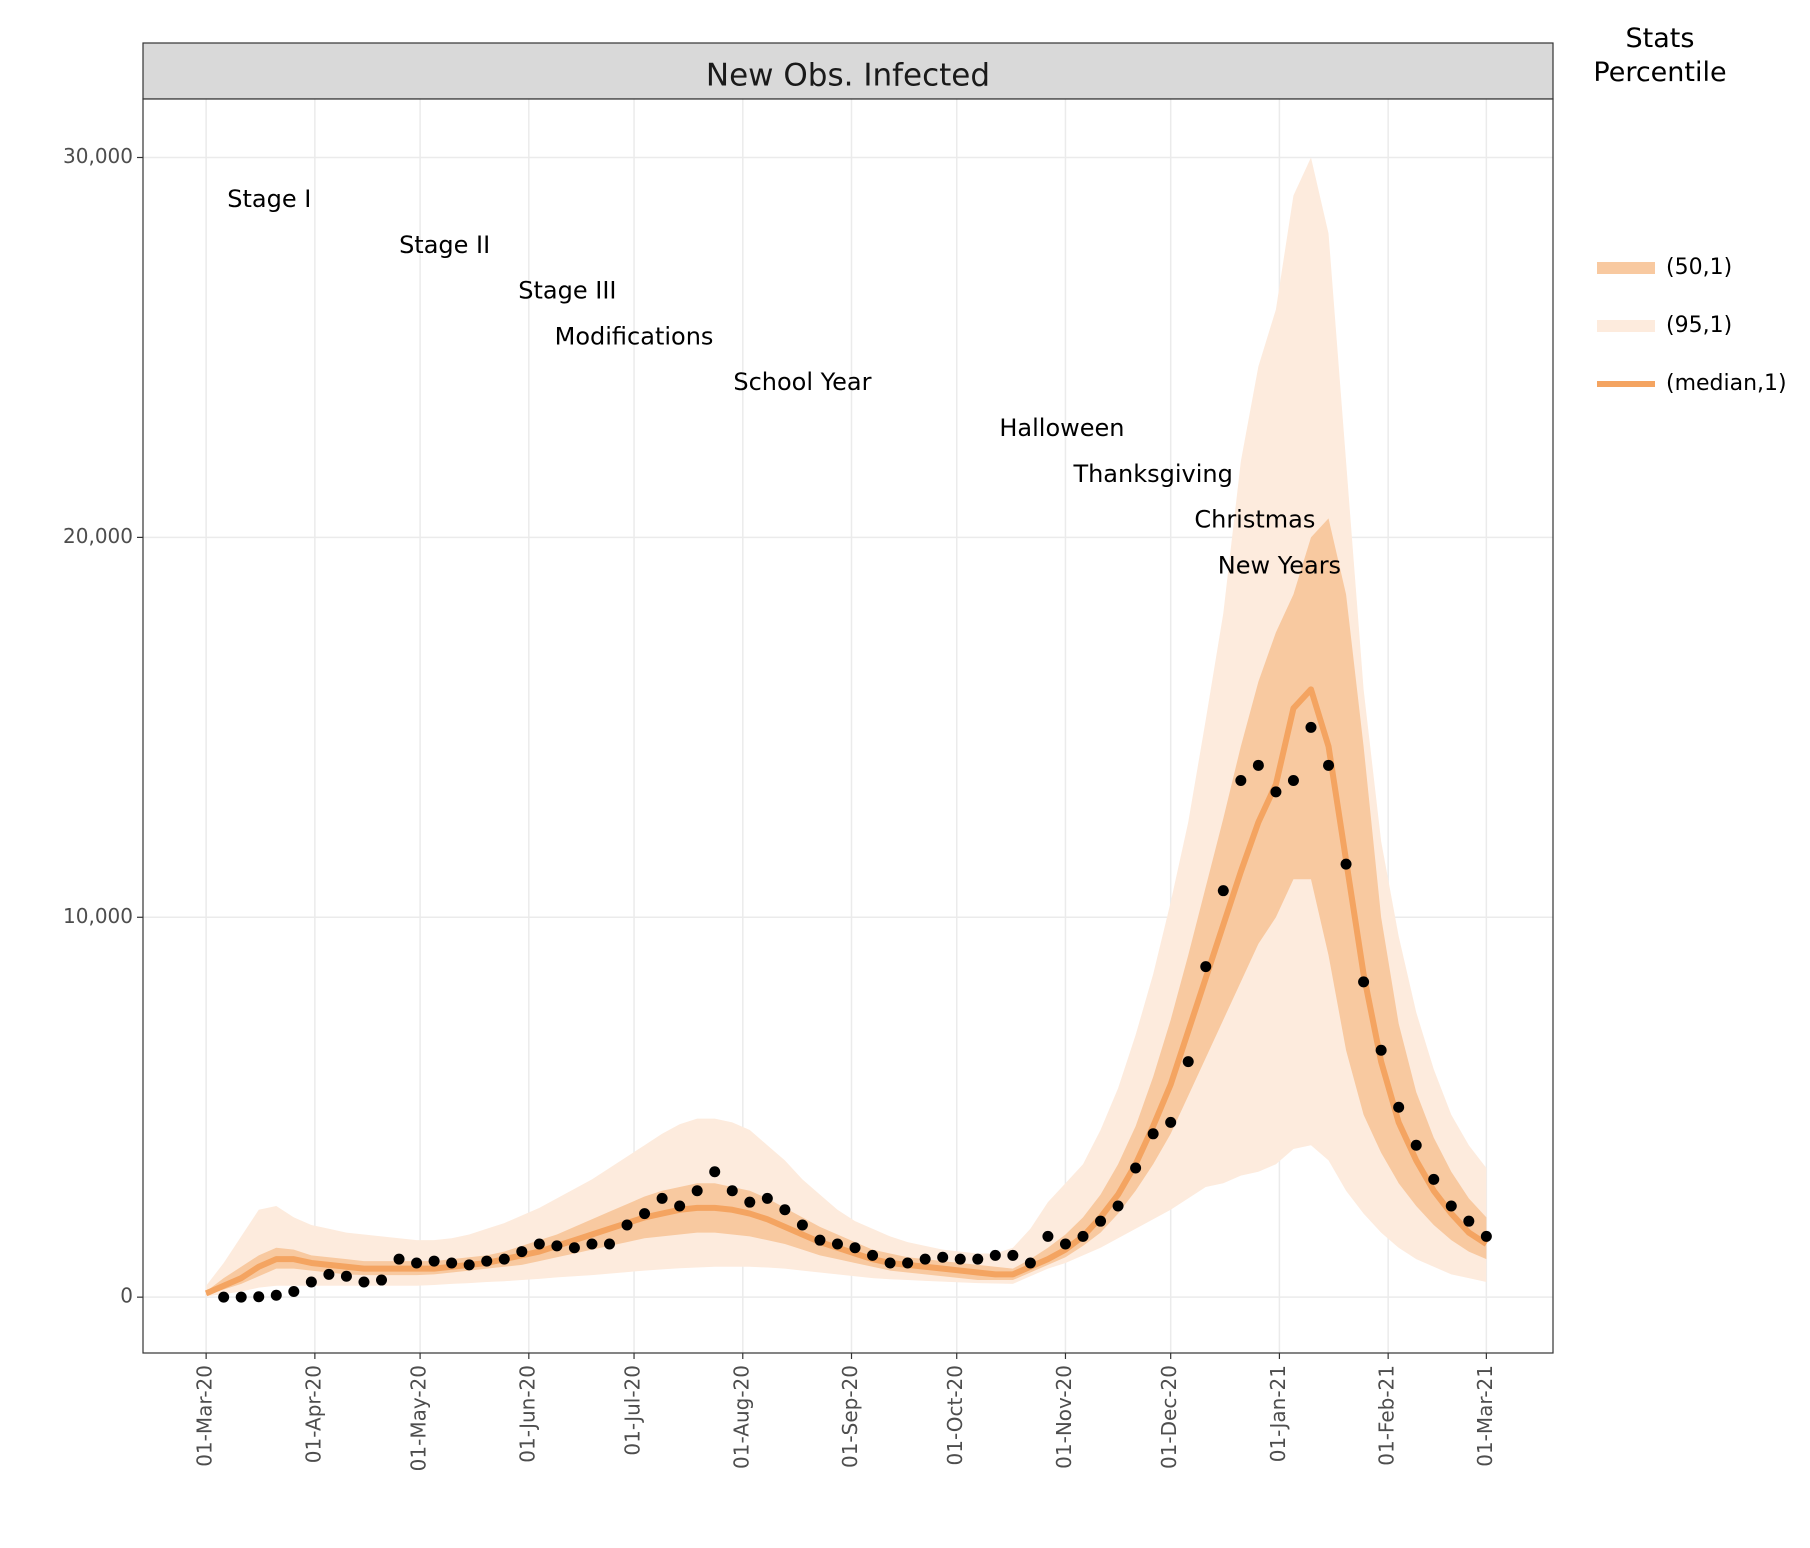 The width and height of the screenshot is (1810, 1548). Describe the element at coordinates (848, 76) in the screenshot. I see `chart-title: New Obs. Infected` at that location.